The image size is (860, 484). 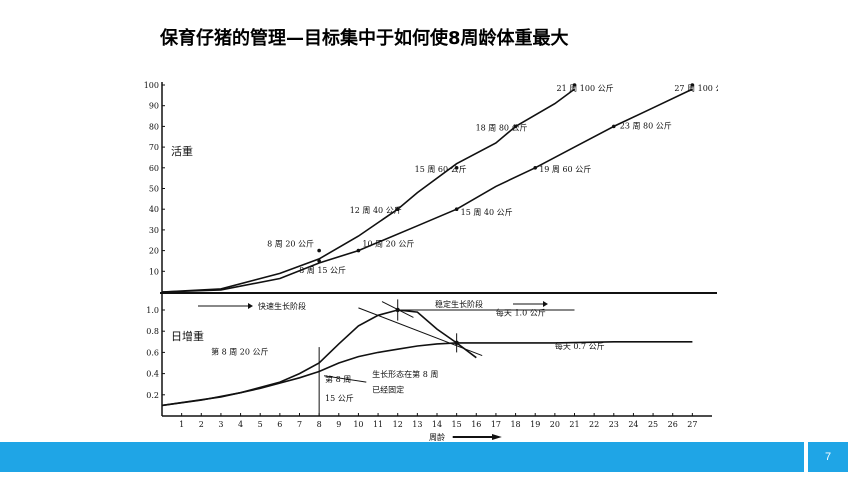 I want to click on xtick-label: 26, so click(x=673, y=424).